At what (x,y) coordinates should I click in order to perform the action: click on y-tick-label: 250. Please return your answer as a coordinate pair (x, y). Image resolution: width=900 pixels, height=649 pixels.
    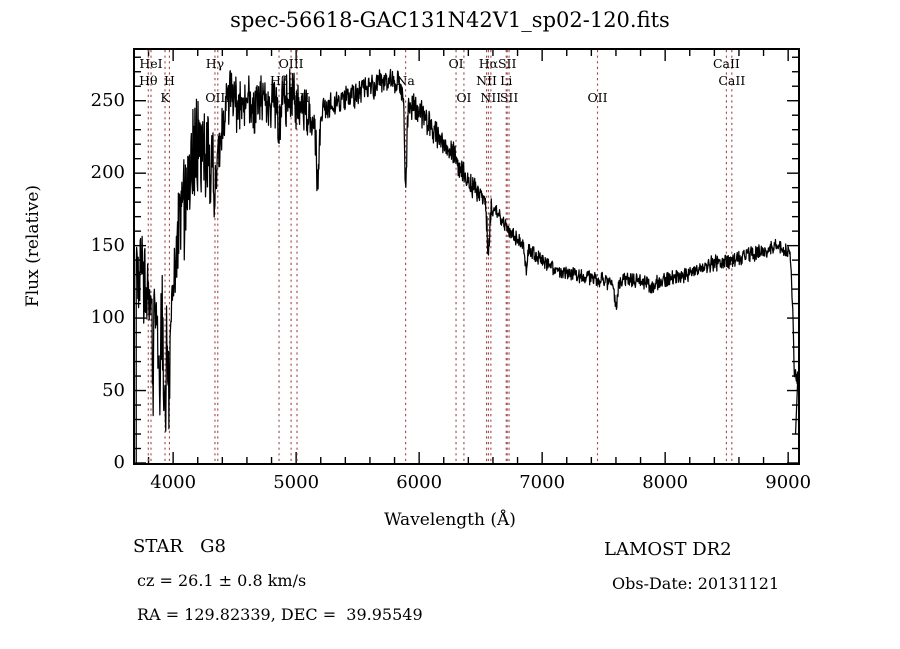
    Looking at the image, I should click on (107, 100).